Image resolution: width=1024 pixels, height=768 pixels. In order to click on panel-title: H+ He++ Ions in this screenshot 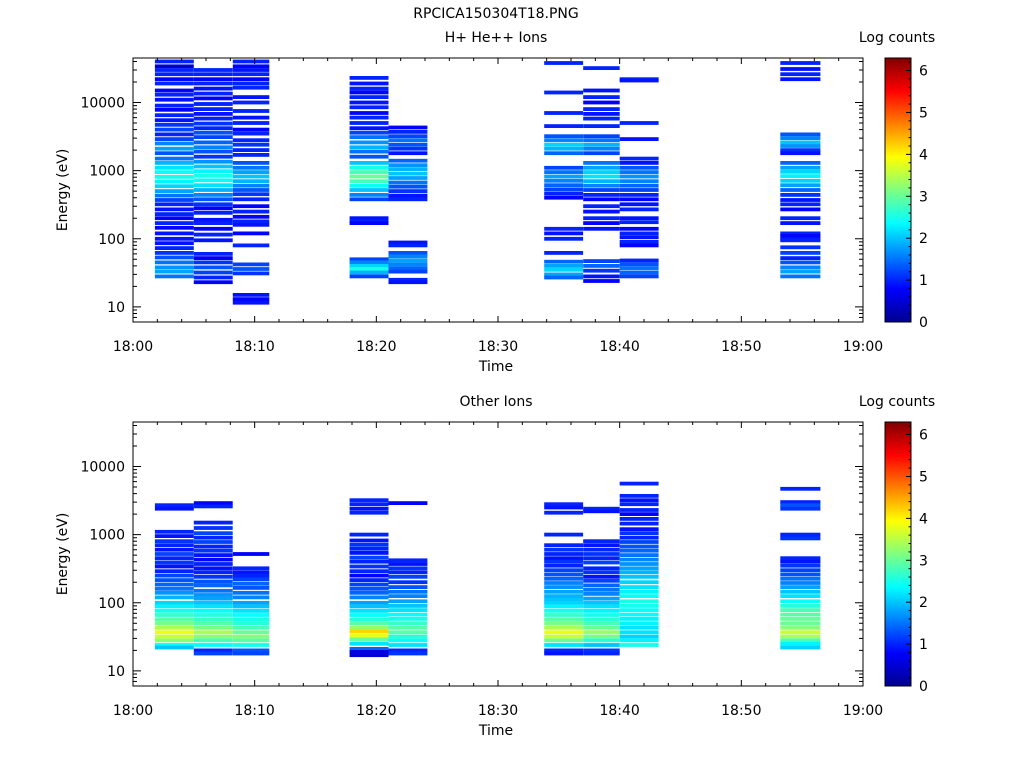, I will do `click(496, 38)`.